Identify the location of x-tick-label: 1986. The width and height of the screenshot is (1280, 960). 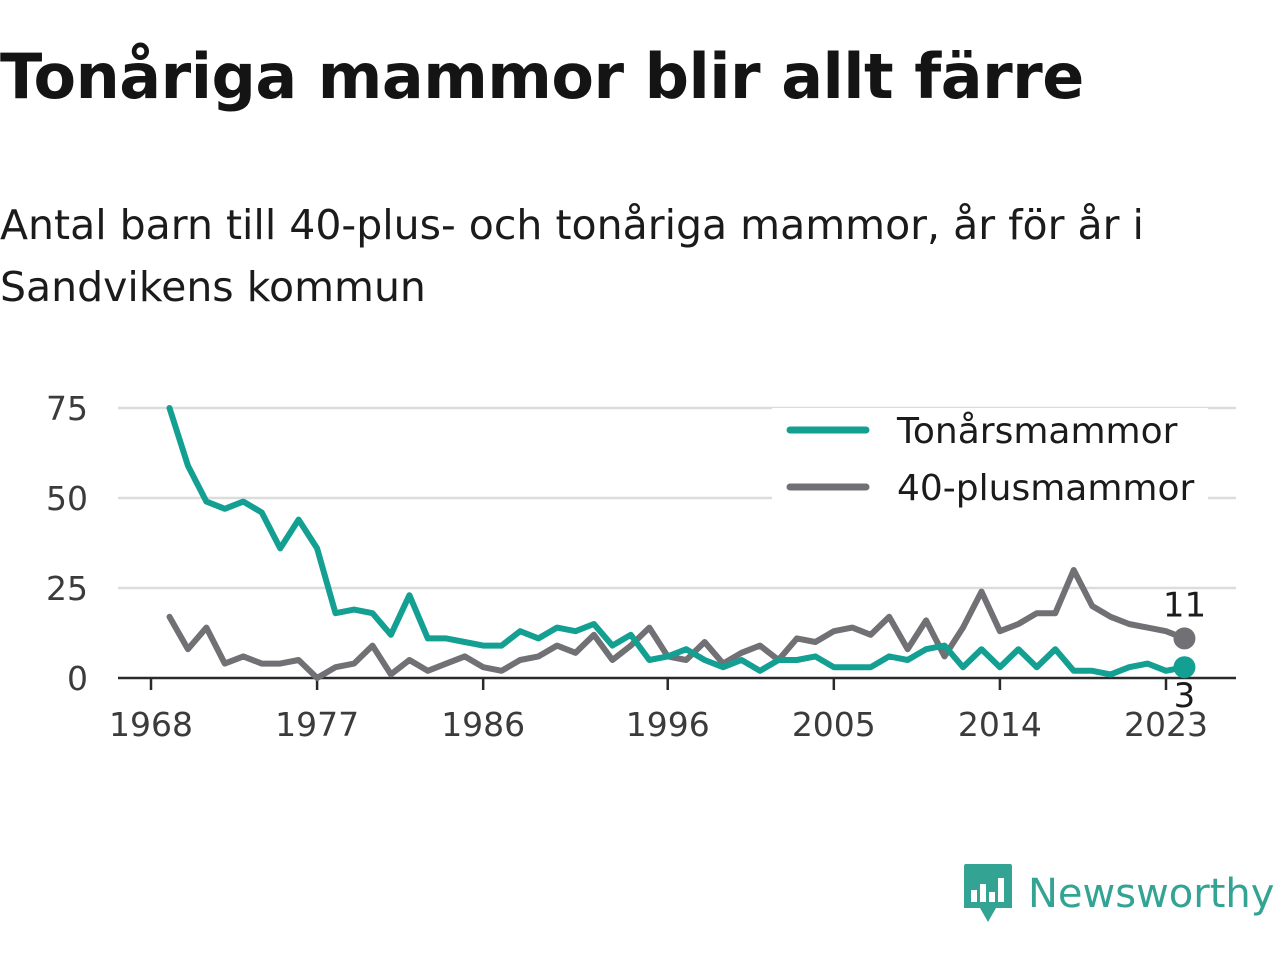
(483, 724).